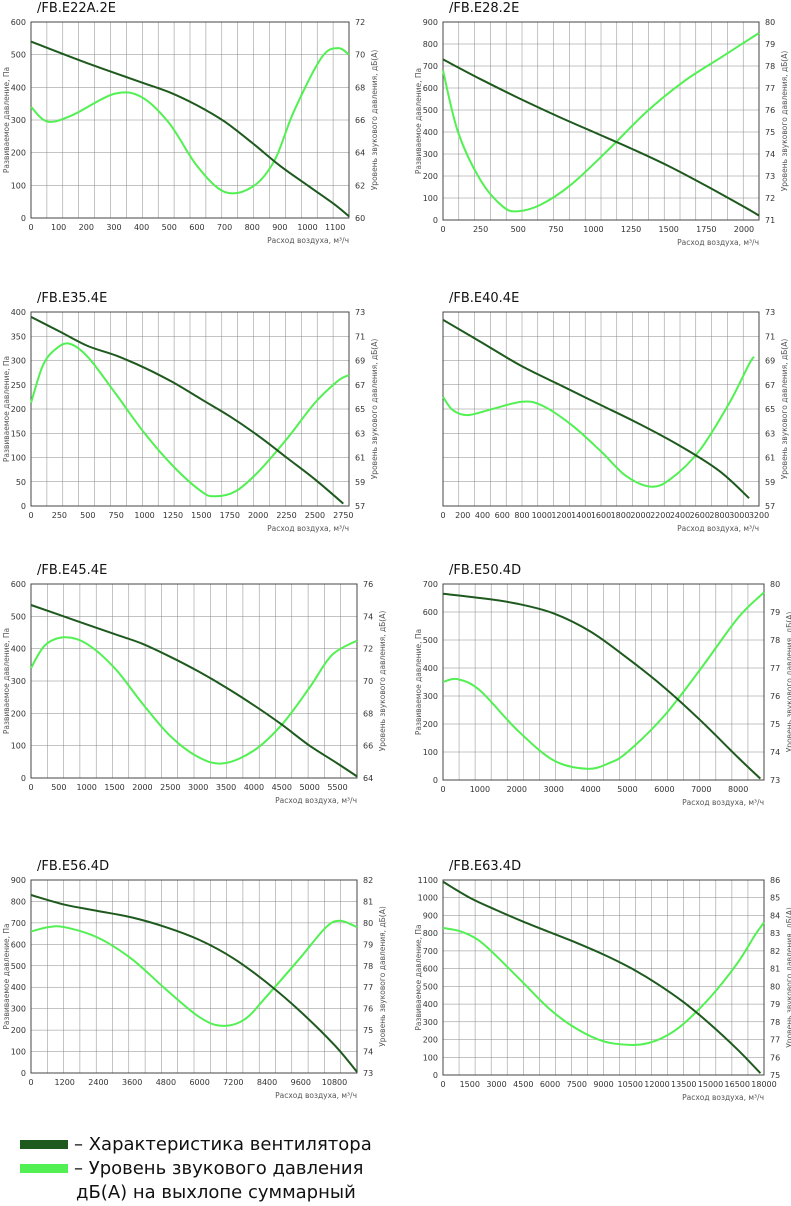 Image resolution: width=791 pixels, height=1206 pixels. I want to click on legend-item-fan: – Характеристика вентилятора, so click(196, 1146).